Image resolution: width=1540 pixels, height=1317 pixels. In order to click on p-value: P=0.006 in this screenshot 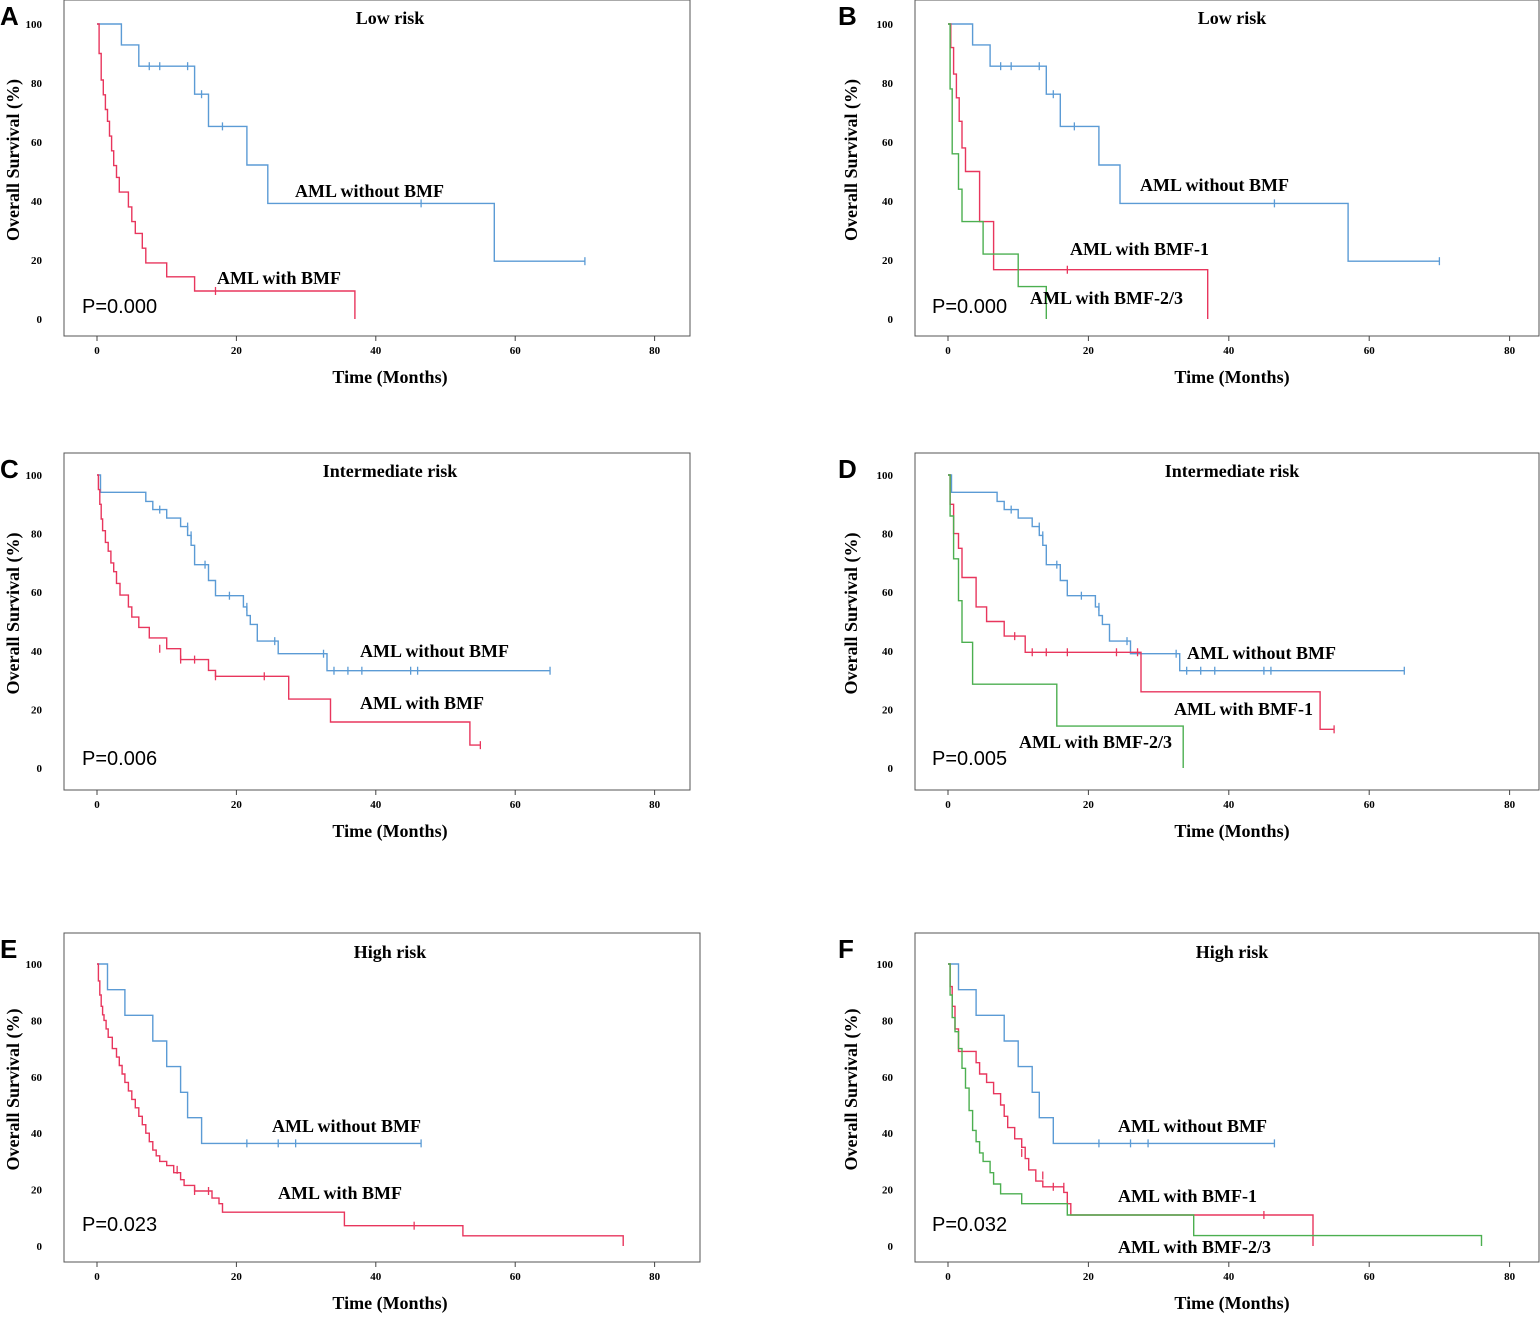, I will do `click(119, 759)`.